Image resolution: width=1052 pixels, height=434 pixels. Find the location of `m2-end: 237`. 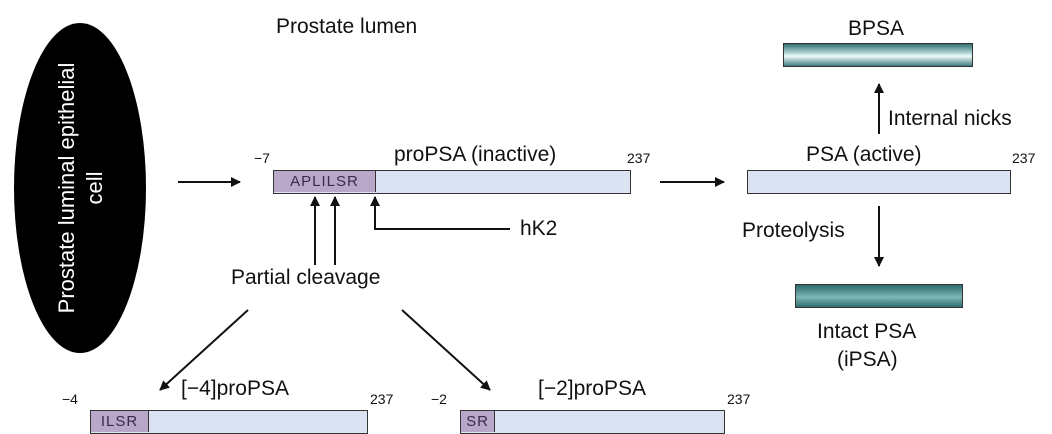

m2-end: 237 is located at coordinates (739, 399).